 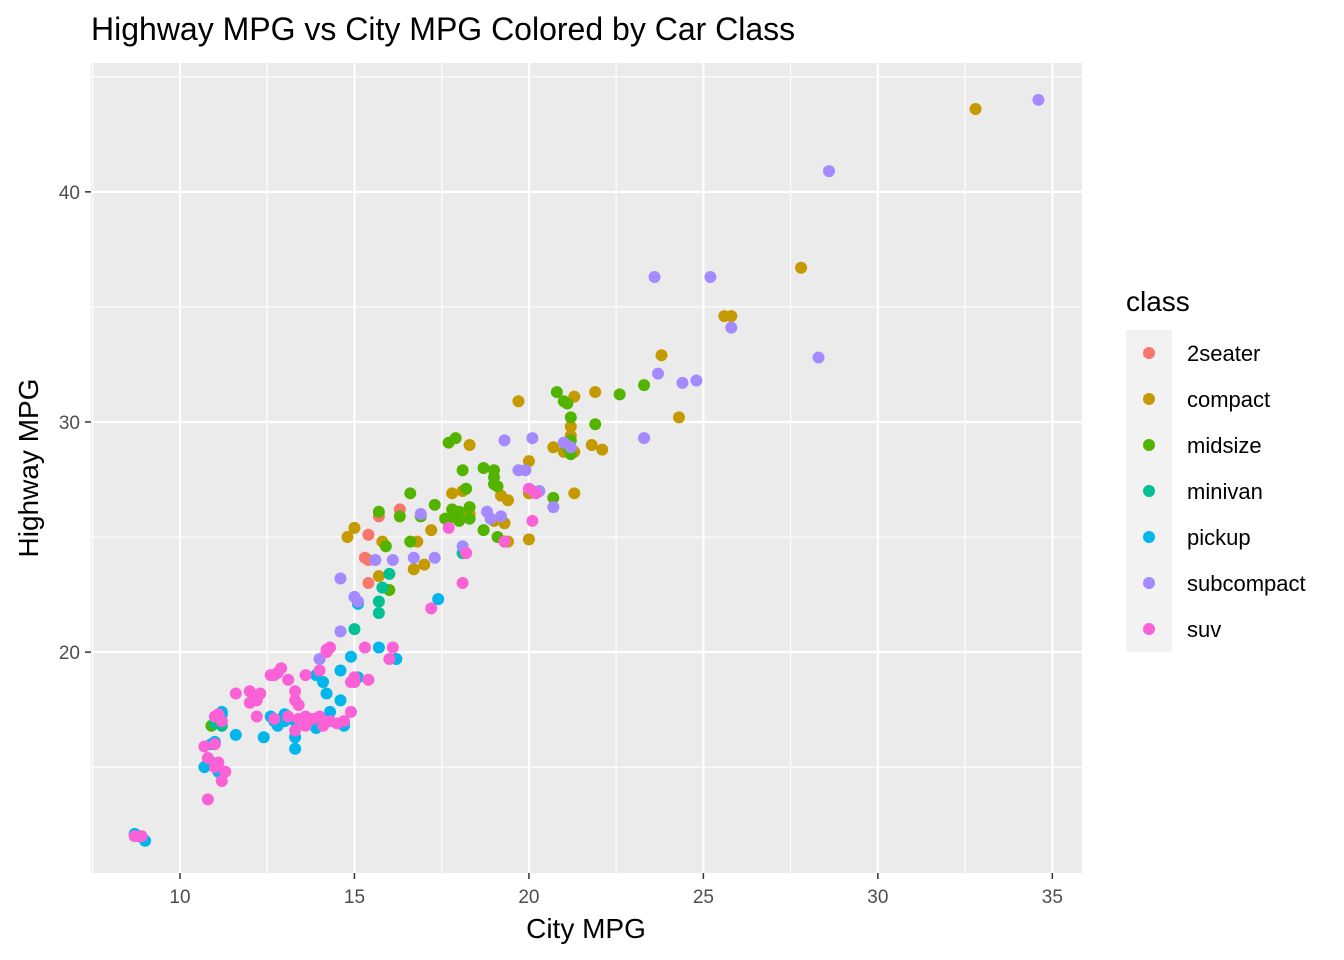 I want to click on x-tick-label: 10, so click(x=179, y=897).